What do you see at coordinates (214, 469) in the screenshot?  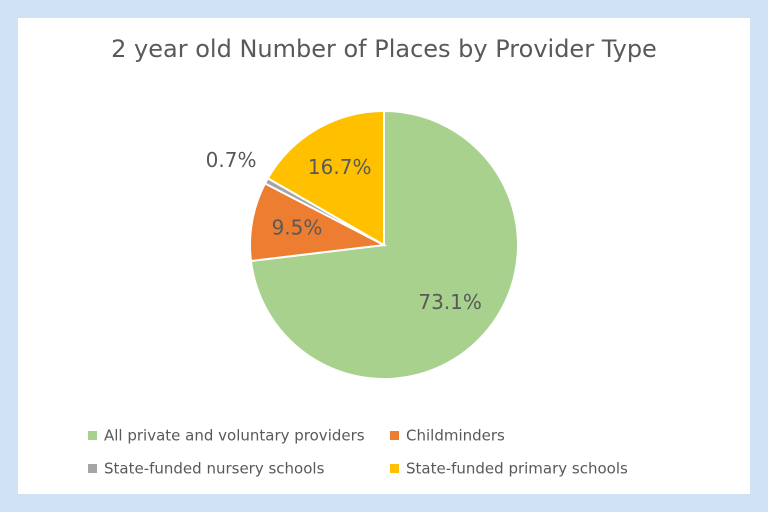 I see `legend-label: State-funded nursery schools` at bounding box center [214, 469].